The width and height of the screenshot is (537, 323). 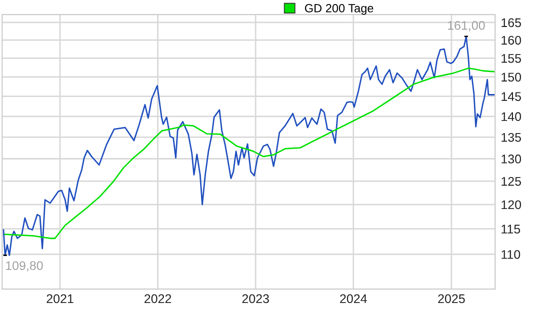 I want to click on y-tick-label: 125, so click(x=511, y=181).